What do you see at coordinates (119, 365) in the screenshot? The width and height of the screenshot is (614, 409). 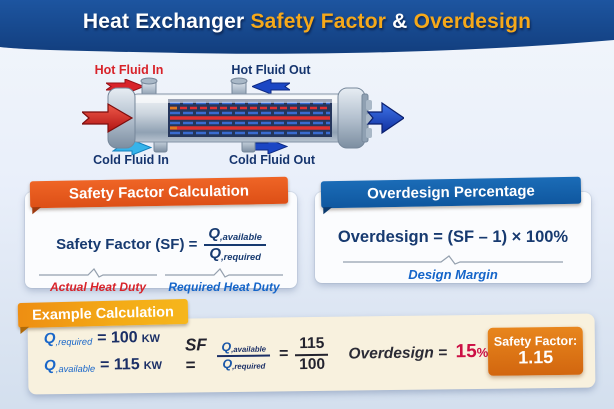 I see `q-available-value: = 115` at bounding box center [119, 365].